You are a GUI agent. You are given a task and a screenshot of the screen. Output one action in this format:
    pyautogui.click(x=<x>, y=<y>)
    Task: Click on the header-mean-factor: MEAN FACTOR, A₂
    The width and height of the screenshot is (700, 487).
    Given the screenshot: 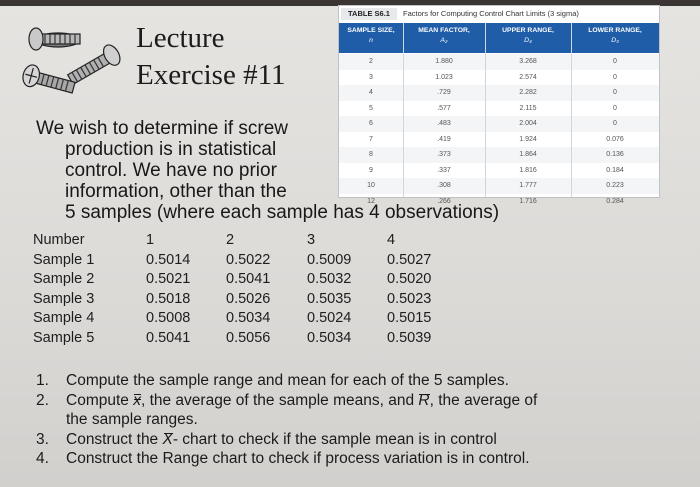 What is the action you would take?
    pyautogui.click(x=444, y=35)
    